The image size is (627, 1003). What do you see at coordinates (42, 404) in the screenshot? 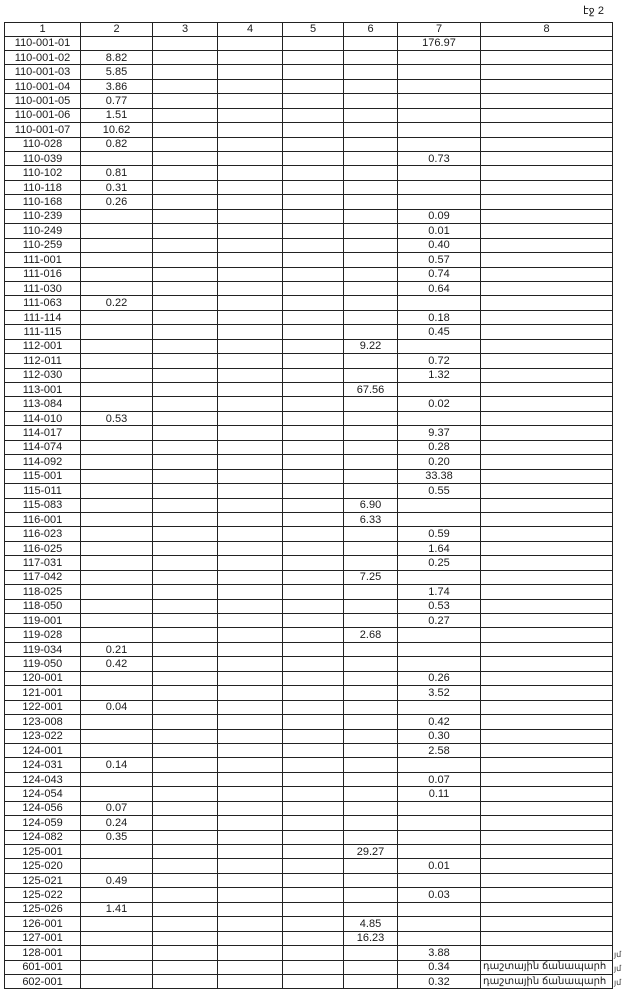
I see `row-code-cell: 113-084` at bounding box center [42, 404].